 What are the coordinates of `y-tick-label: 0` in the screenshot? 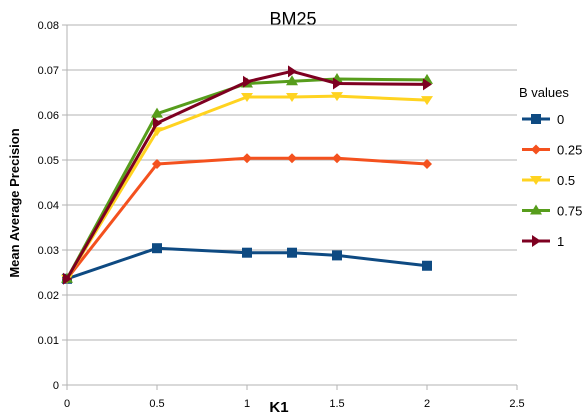 It's located at (56, 386).